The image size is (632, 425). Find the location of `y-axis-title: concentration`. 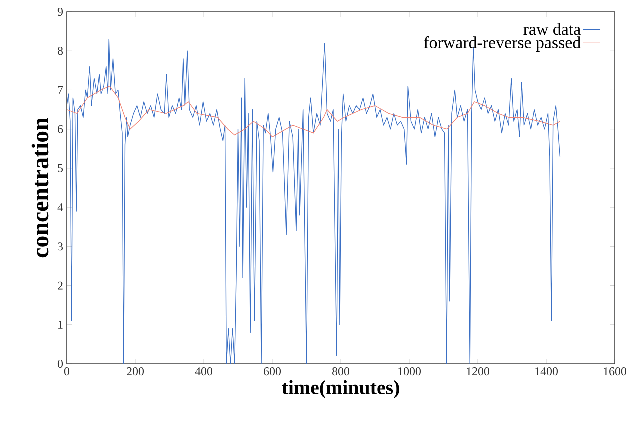

y-axis-title: concentration is located at coordinates (40, 188).